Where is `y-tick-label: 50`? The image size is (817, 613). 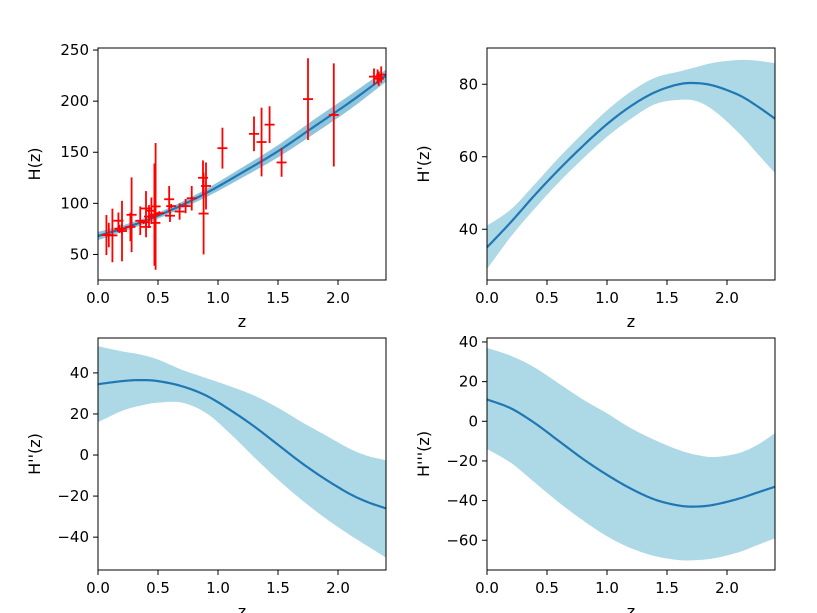
y-tick-label: 50 is located at coordinates (79, 254).